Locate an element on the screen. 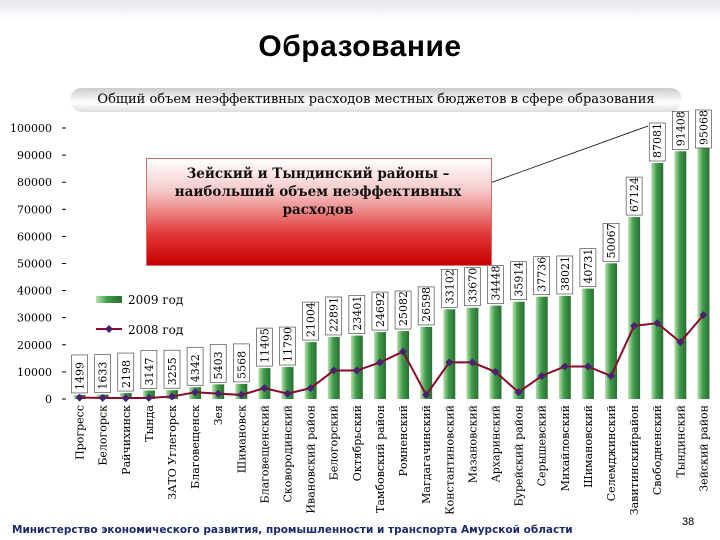 The image size is (720, 540). data-label: 3147 is located at coordinates (149, 369).